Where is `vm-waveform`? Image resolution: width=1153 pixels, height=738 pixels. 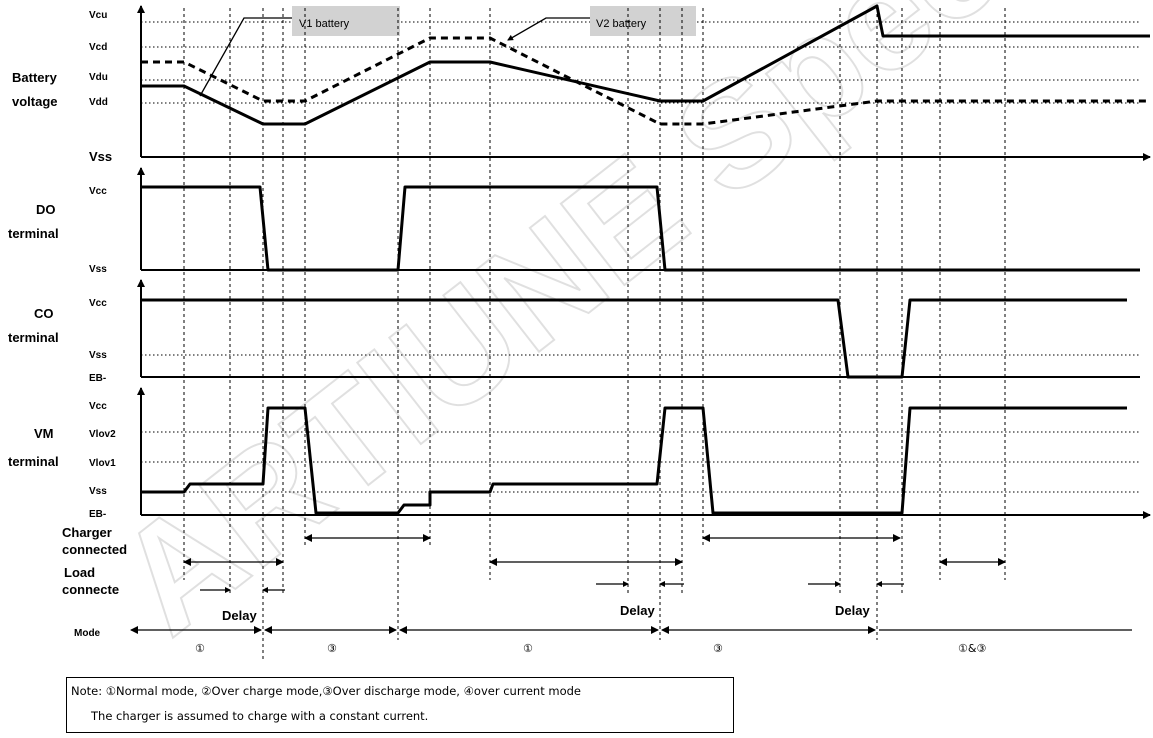
vm-waveform is located at coordinates (634, 460).